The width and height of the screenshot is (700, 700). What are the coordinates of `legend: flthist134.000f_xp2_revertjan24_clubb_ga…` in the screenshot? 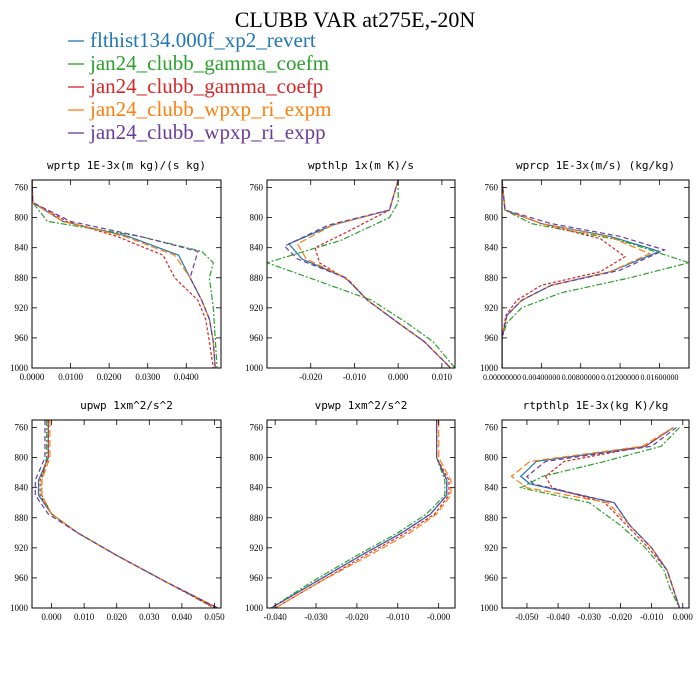 It's located at (199, 86).